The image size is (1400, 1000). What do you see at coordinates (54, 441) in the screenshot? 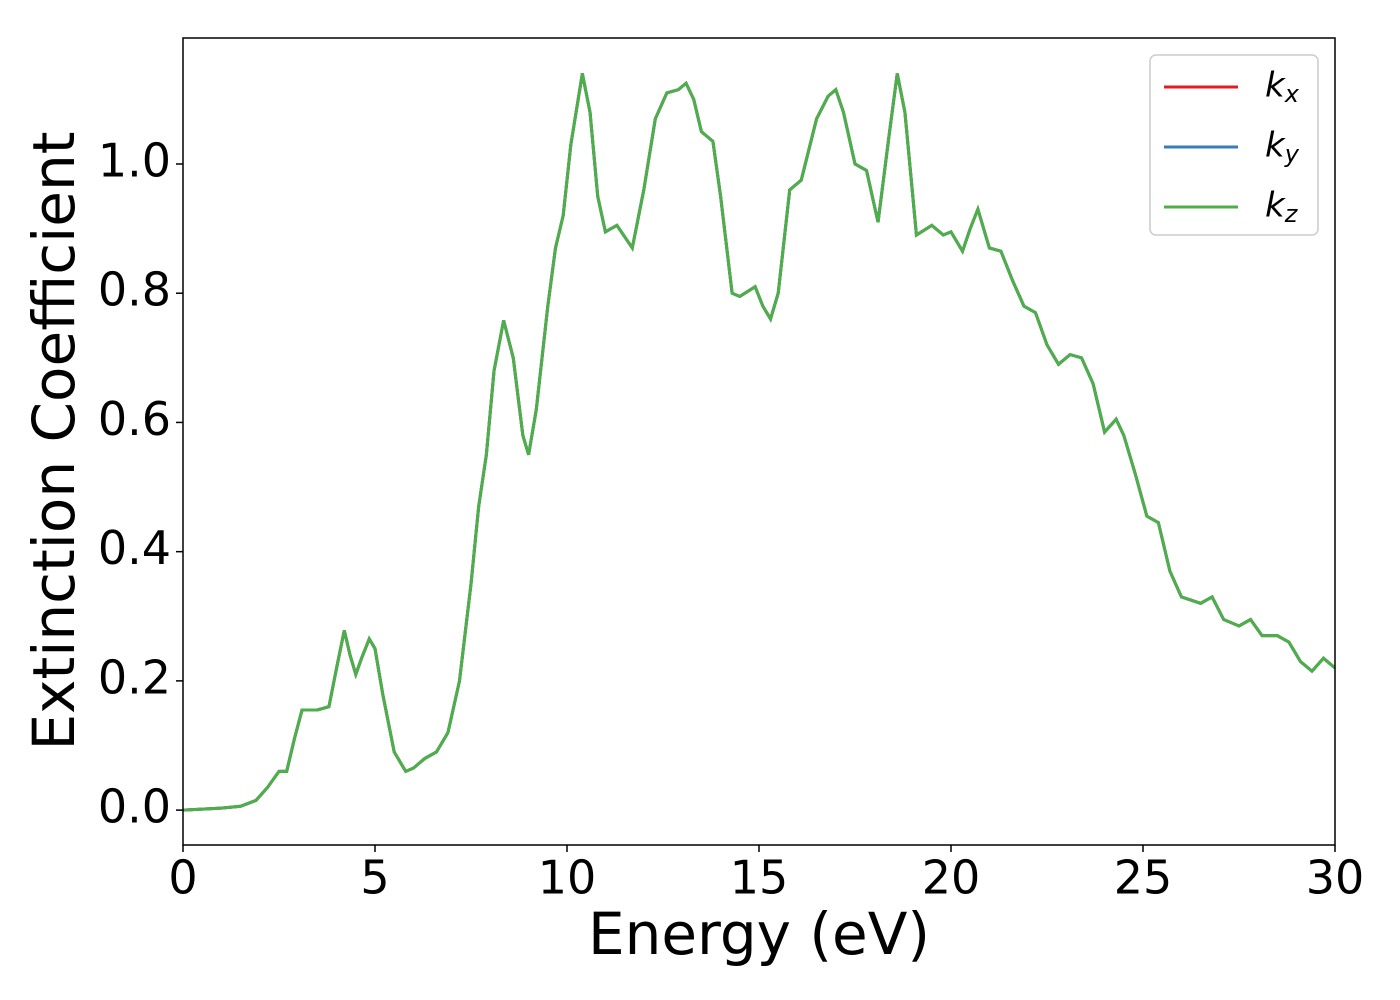
I see `y-axis-label: Extinction Coefficient` at bounding box center [54, 441].